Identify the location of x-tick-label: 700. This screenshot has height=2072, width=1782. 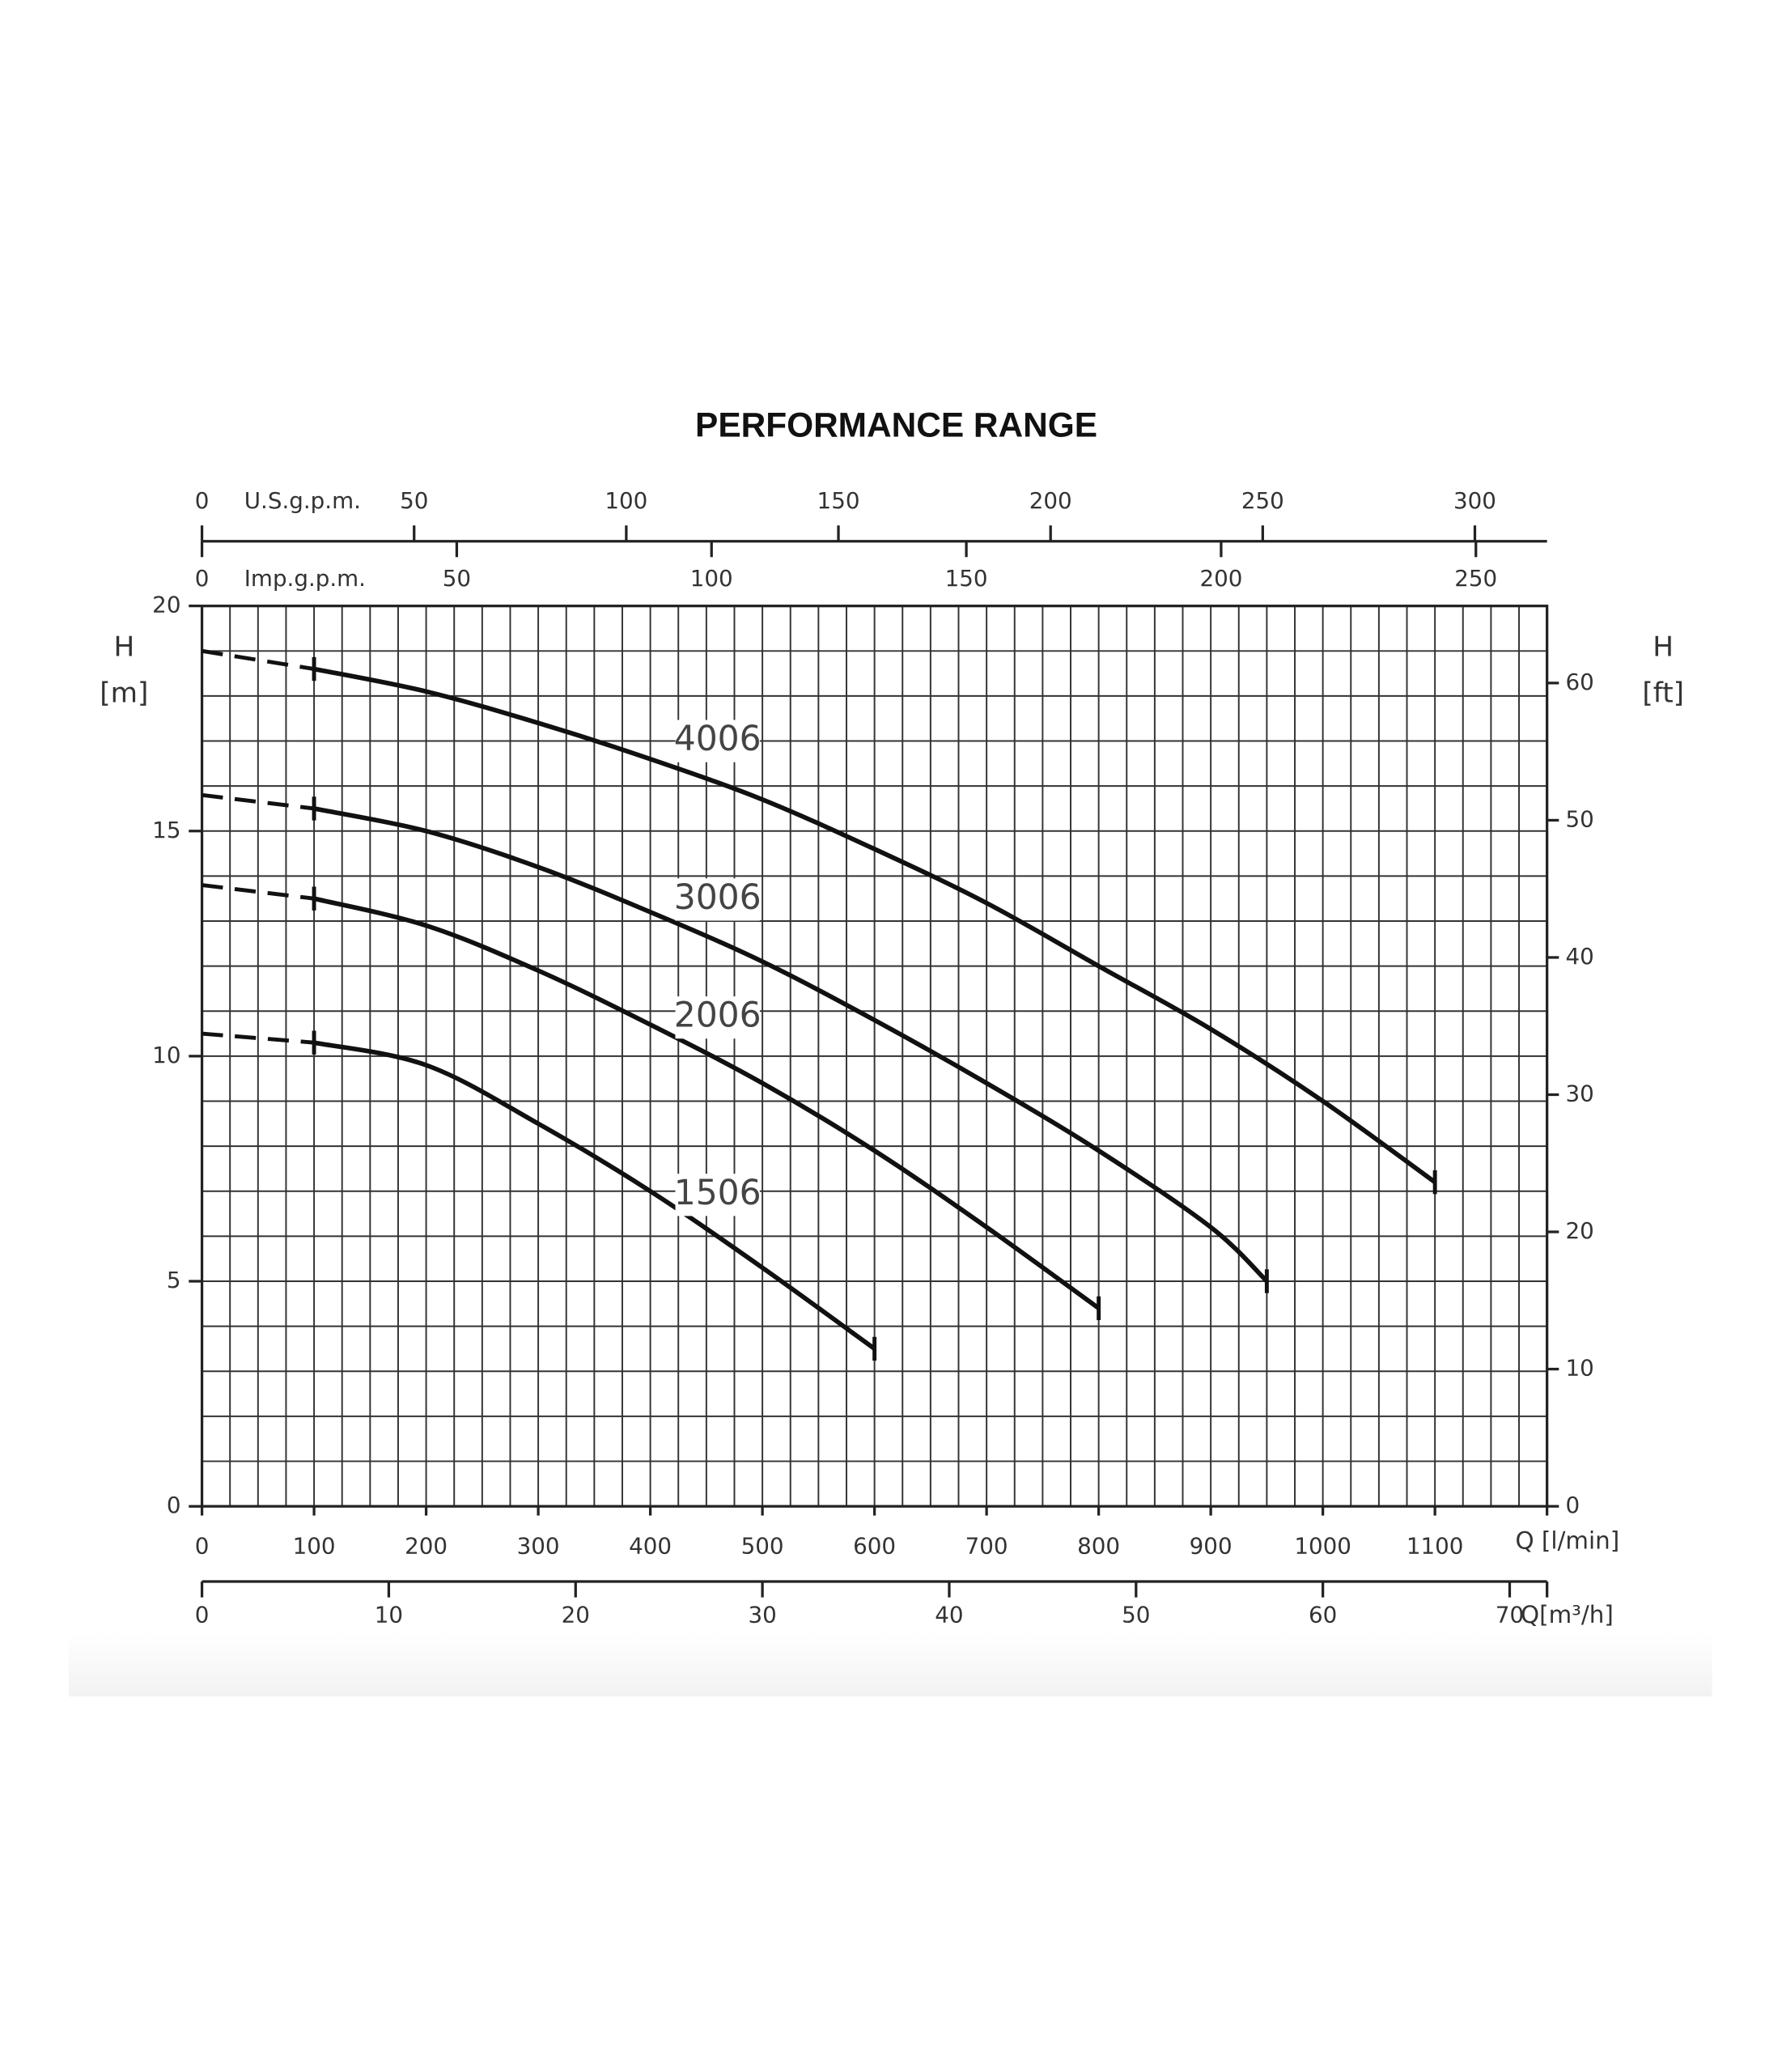
(986, 1546).